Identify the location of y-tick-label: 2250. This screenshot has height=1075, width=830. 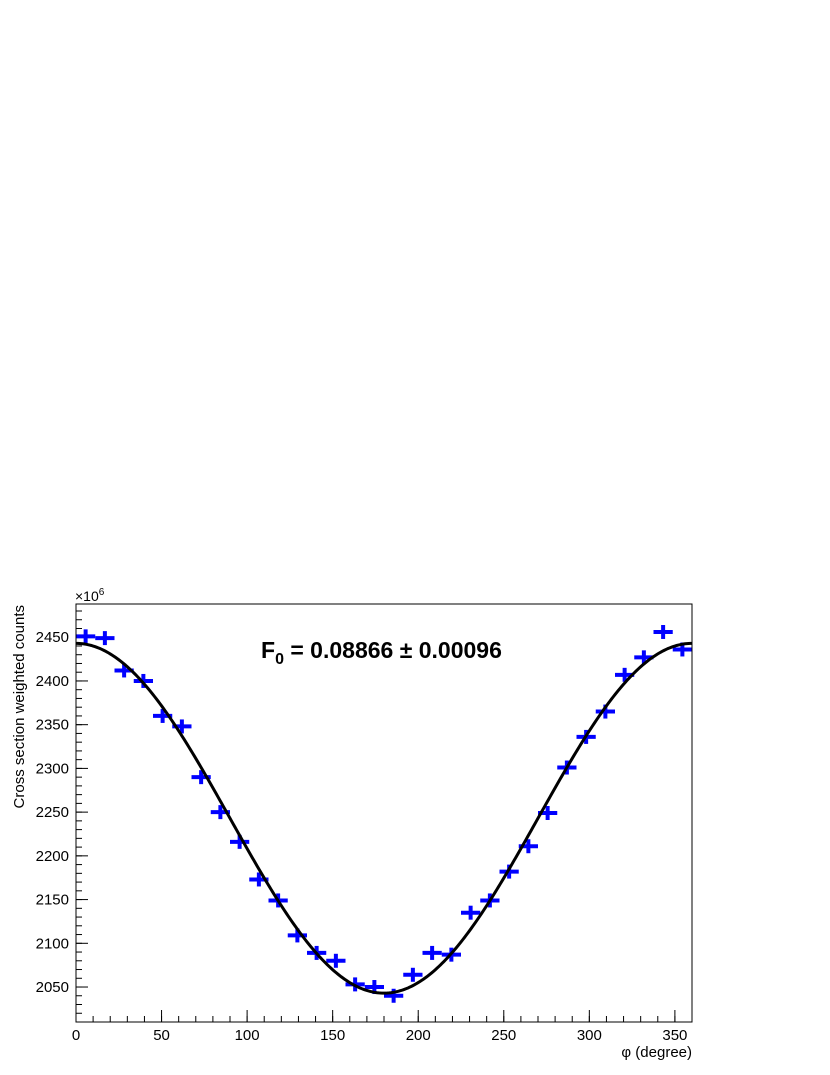
(52, 812).